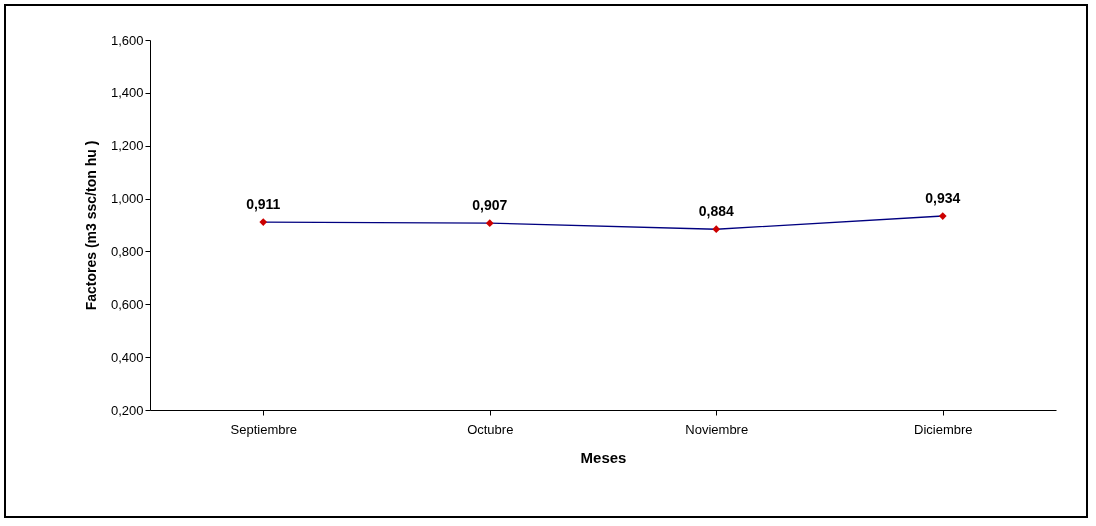  I want to click on y-tick-label: 0,200, so click(127, 410).